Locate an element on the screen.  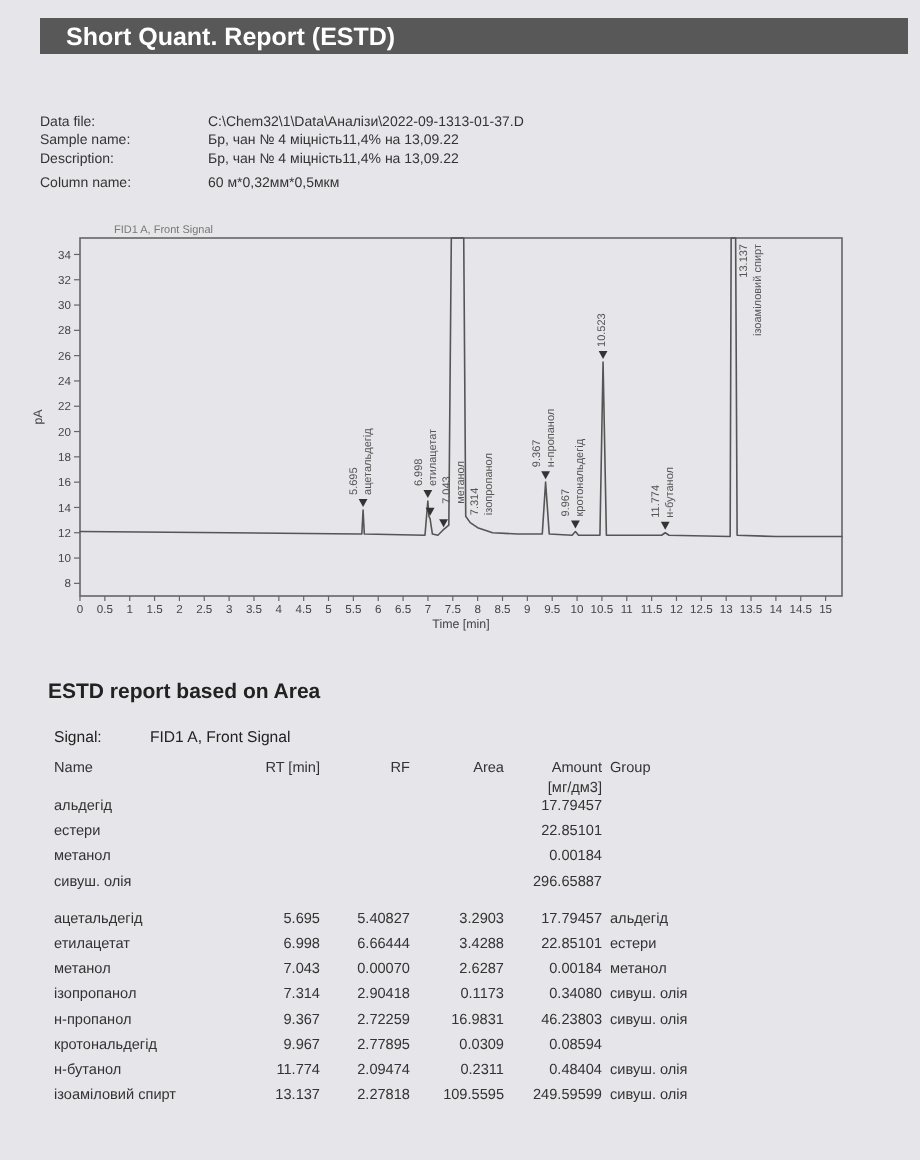
text: ESTD report based on Area is located at coordinates (184, 692).